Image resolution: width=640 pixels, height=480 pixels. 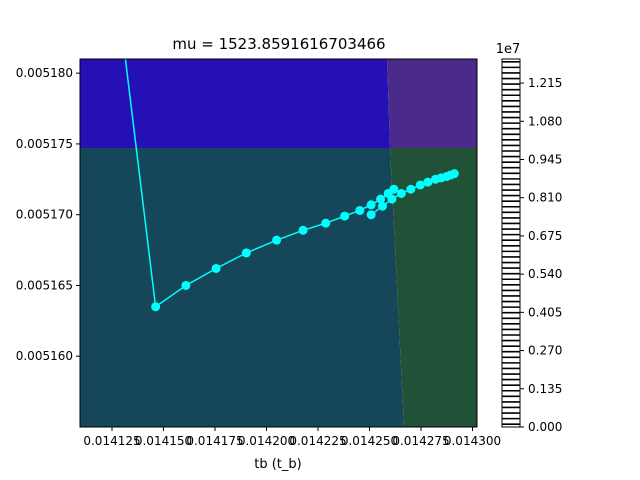 I want to click on y-axis: 0.005160 0.005165 0.005170 0.005175 0.005180, so click(x=48, y=214).